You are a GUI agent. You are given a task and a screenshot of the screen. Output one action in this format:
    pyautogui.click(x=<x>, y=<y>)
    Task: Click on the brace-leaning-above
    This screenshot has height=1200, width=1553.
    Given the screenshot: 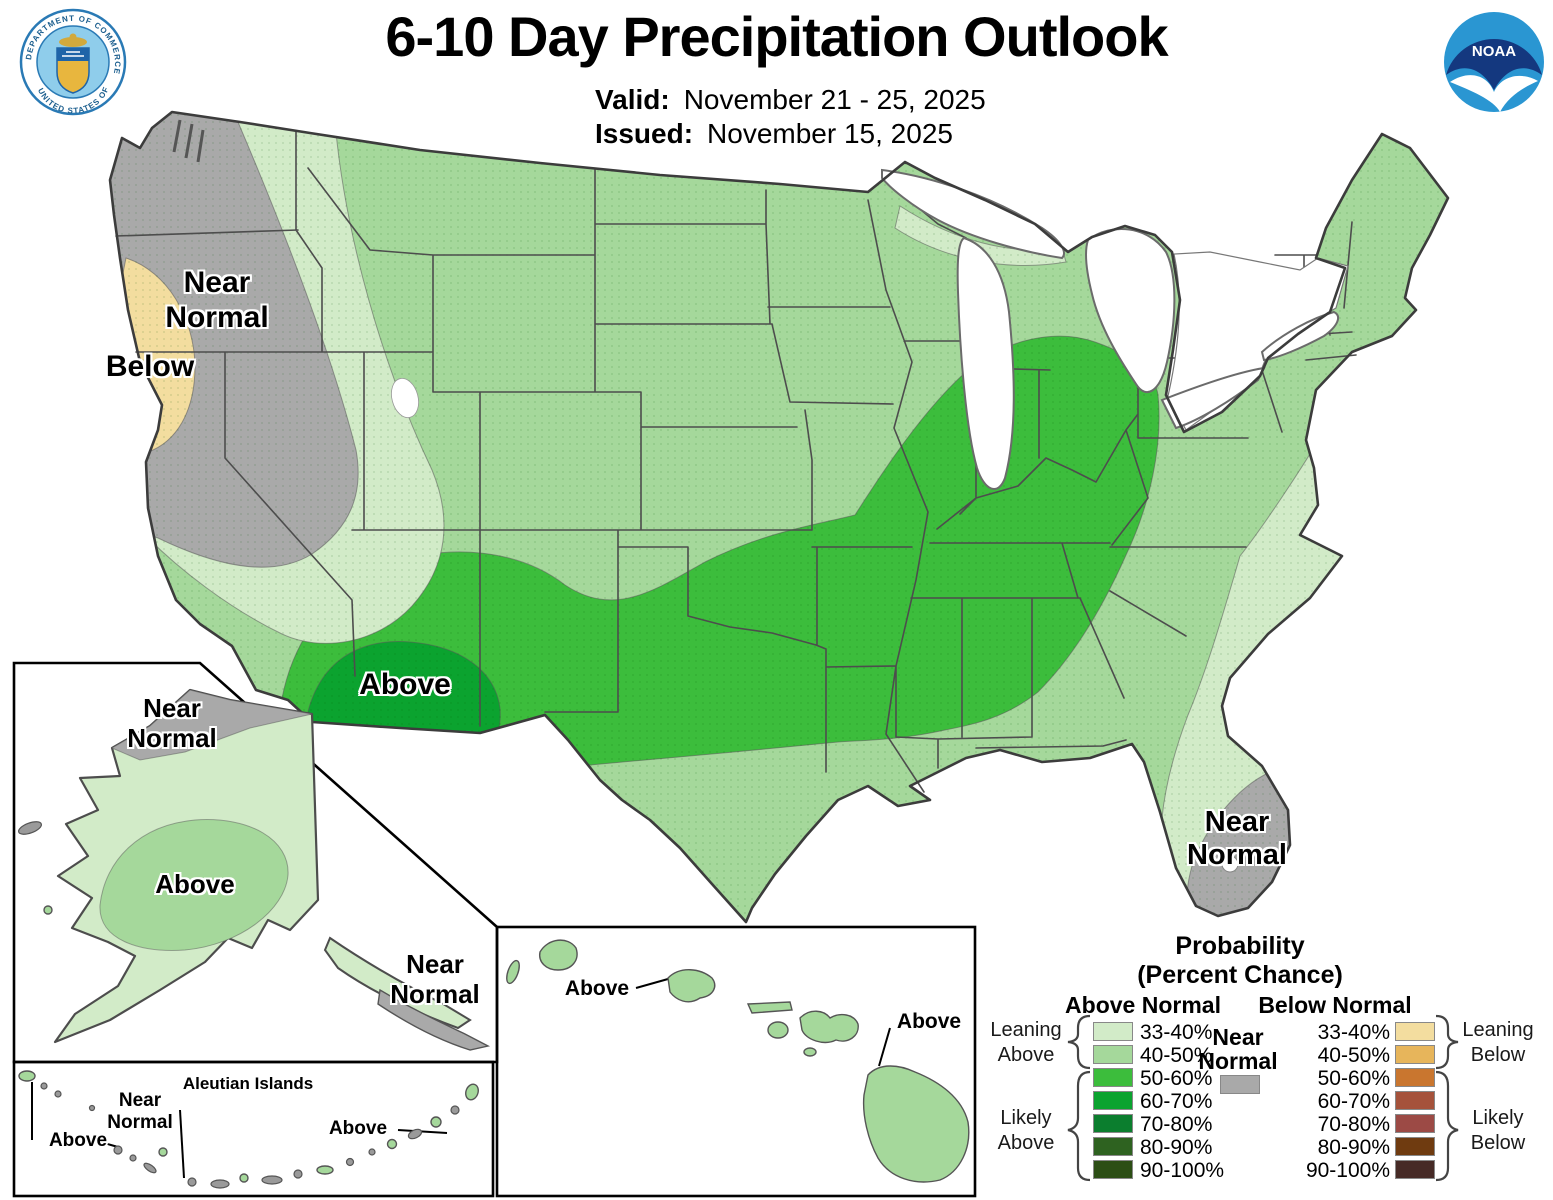 What is the action you would take?
    pyautogui.click(x=1079, y=1042)
    